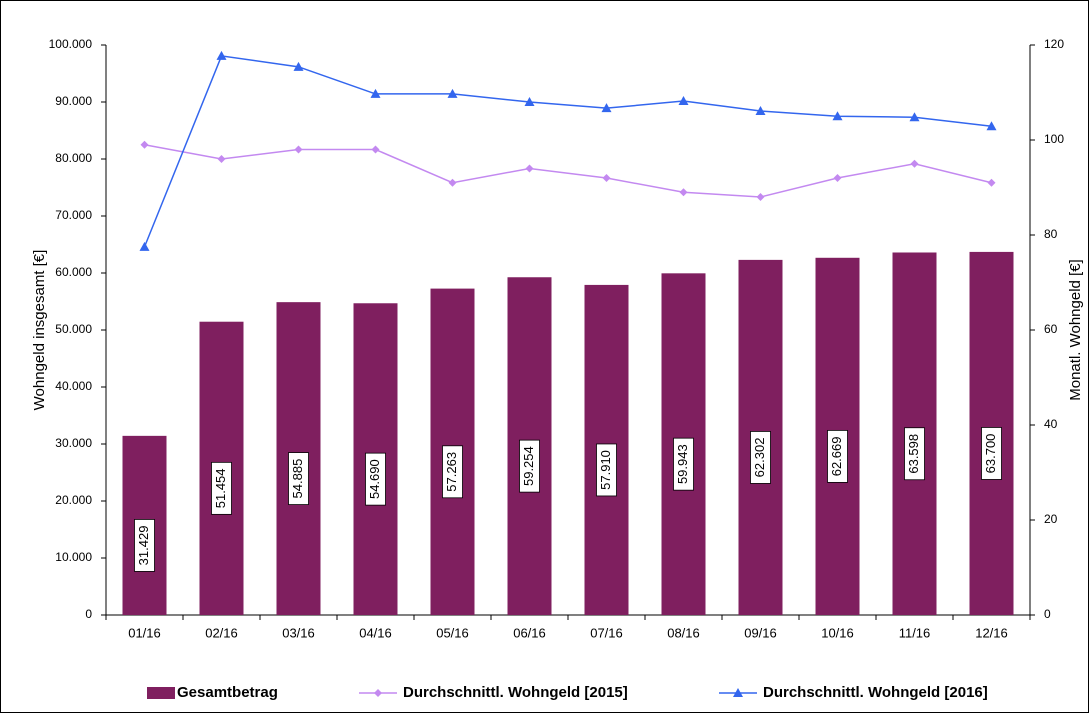  I want to click on data-label: 63.598, so click(913, 454).